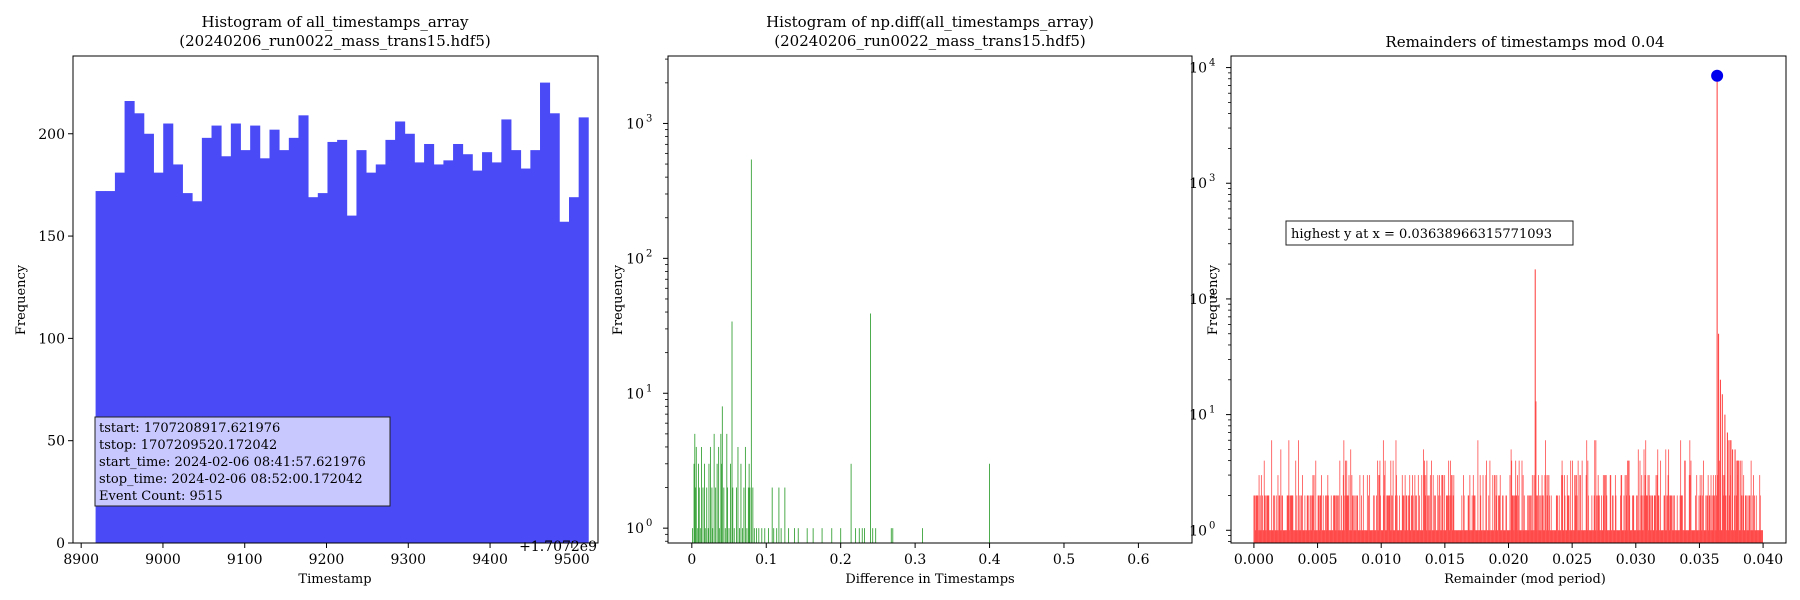 This screenshot has height=600, width=1800. Describe the element at coordinates (841, 351) in the screenshot. I see `panel2-bars` at that location.